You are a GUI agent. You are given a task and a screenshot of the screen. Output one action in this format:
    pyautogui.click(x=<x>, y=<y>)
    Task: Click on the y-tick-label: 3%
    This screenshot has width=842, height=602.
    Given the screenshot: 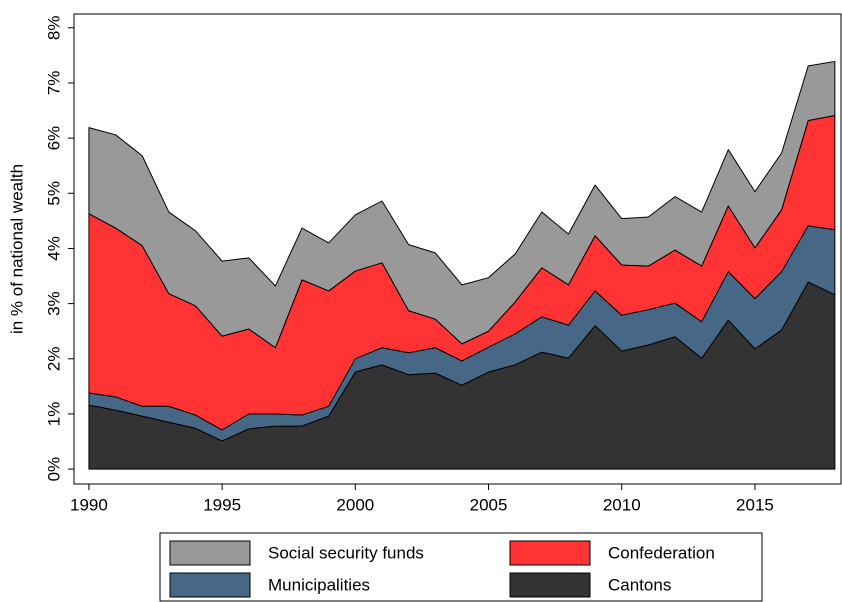 What is the action you would take?
    pyautogui.click(x=53, y=303)
    